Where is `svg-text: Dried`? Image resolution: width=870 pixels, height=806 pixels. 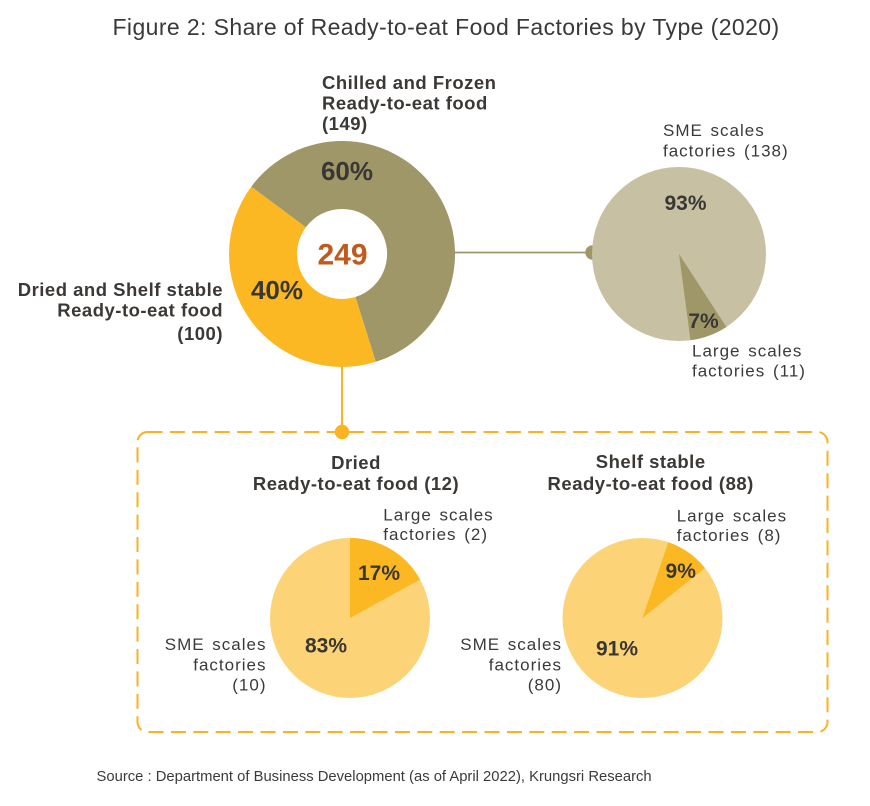
svg-text: Dried is located at coordinates (356, 462).